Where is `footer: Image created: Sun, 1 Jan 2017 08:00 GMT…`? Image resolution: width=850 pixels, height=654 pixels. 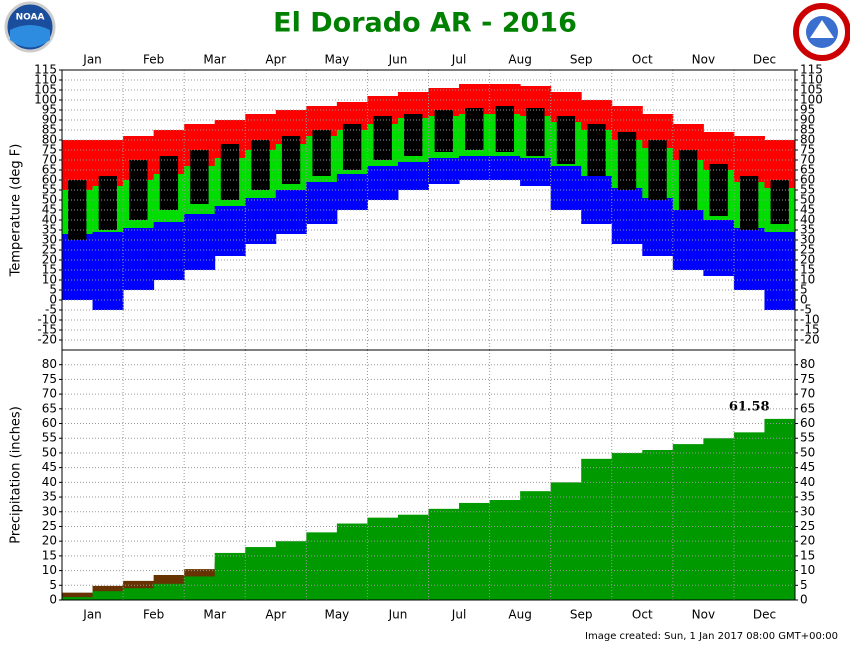
footer: Image created: Sun, 1 Jan 2017 08:00 GMT… is located at coordinates (711, 636).